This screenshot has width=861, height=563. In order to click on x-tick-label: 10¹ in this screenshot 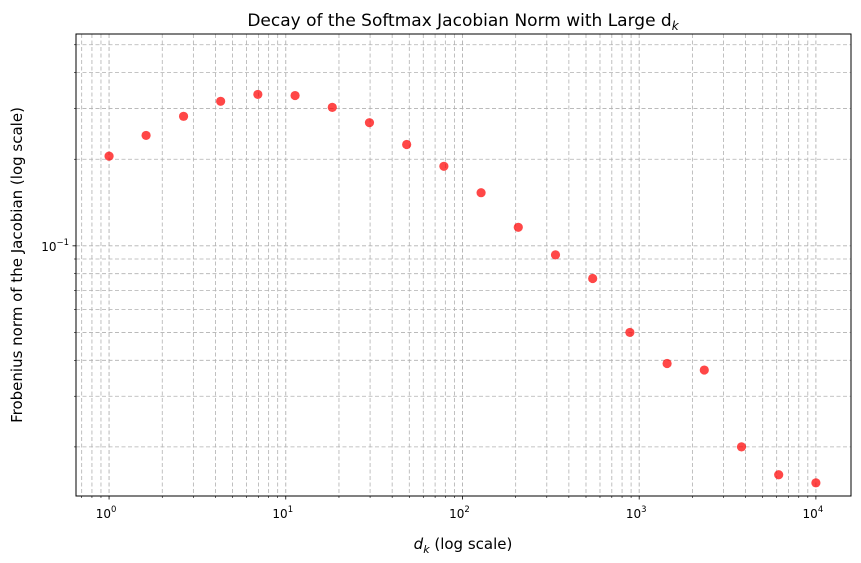, I will do `click(282, 513)`.